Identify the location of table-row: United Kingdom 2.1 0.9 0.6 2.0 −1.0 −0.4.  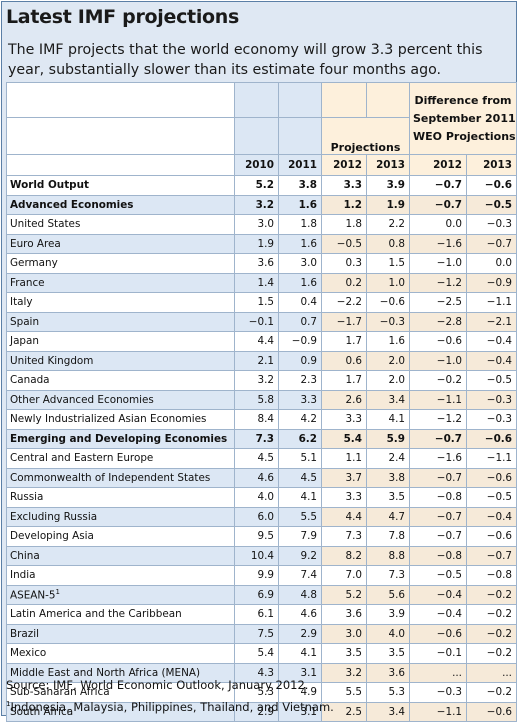
(261, 360).